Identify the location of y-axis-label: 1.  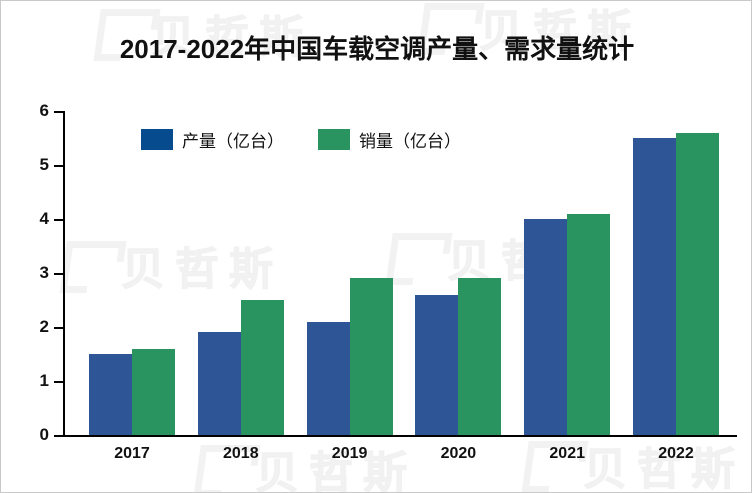
(44, 380).